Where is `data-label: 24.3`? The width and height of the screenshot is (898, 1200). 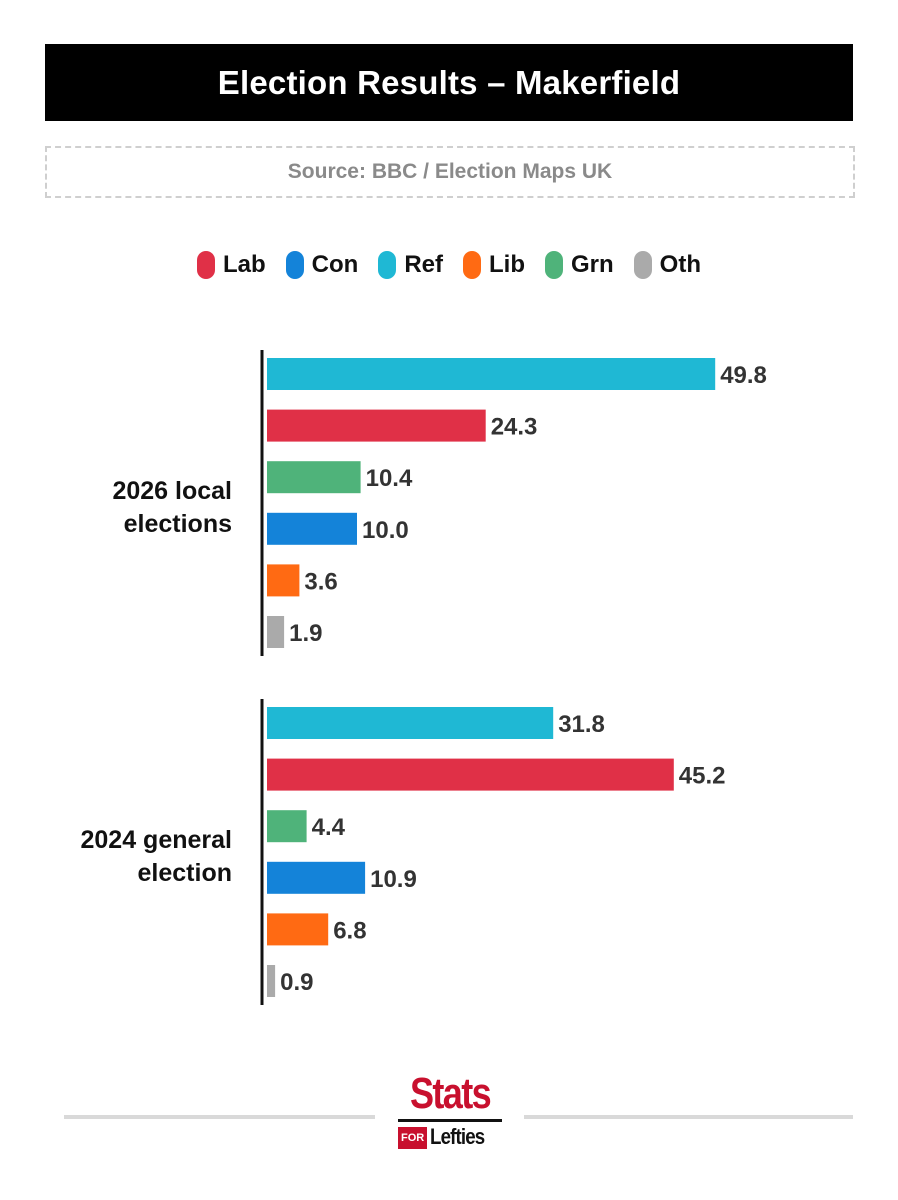 data-label: 24.3 is located at coordinates (514, 427).